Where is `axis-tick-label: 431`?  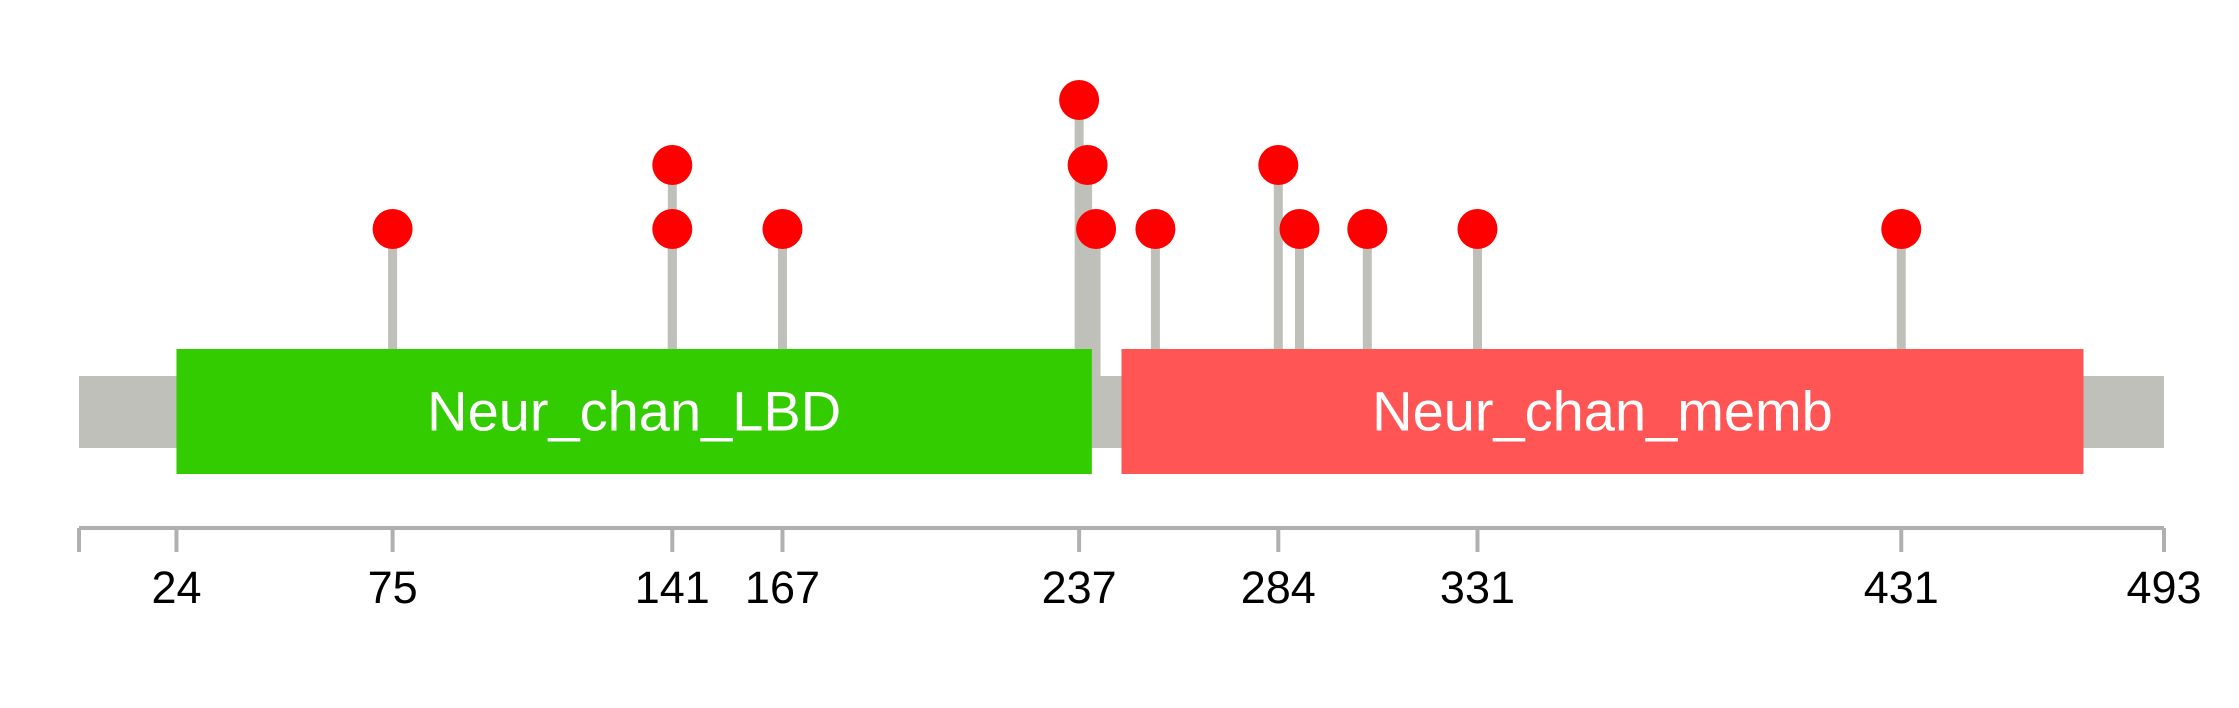
axis-tick-label: 431 is located at coordinates (1901, 587).